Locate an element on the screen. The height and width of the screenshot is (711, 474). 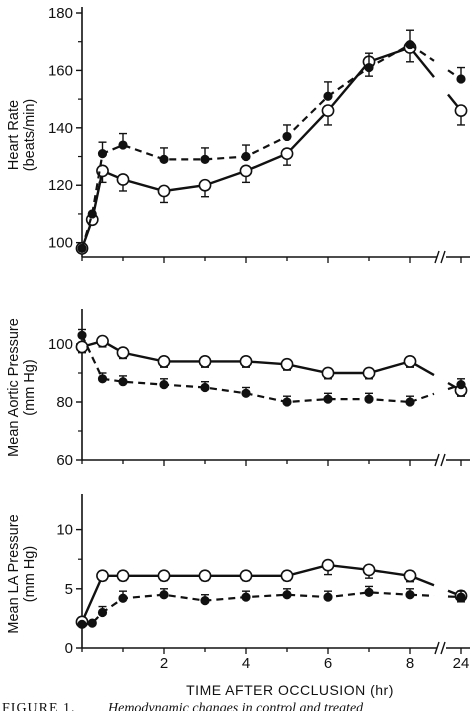
y-axis-label-line1: Heart Rate is located at coordinates (14, 135).